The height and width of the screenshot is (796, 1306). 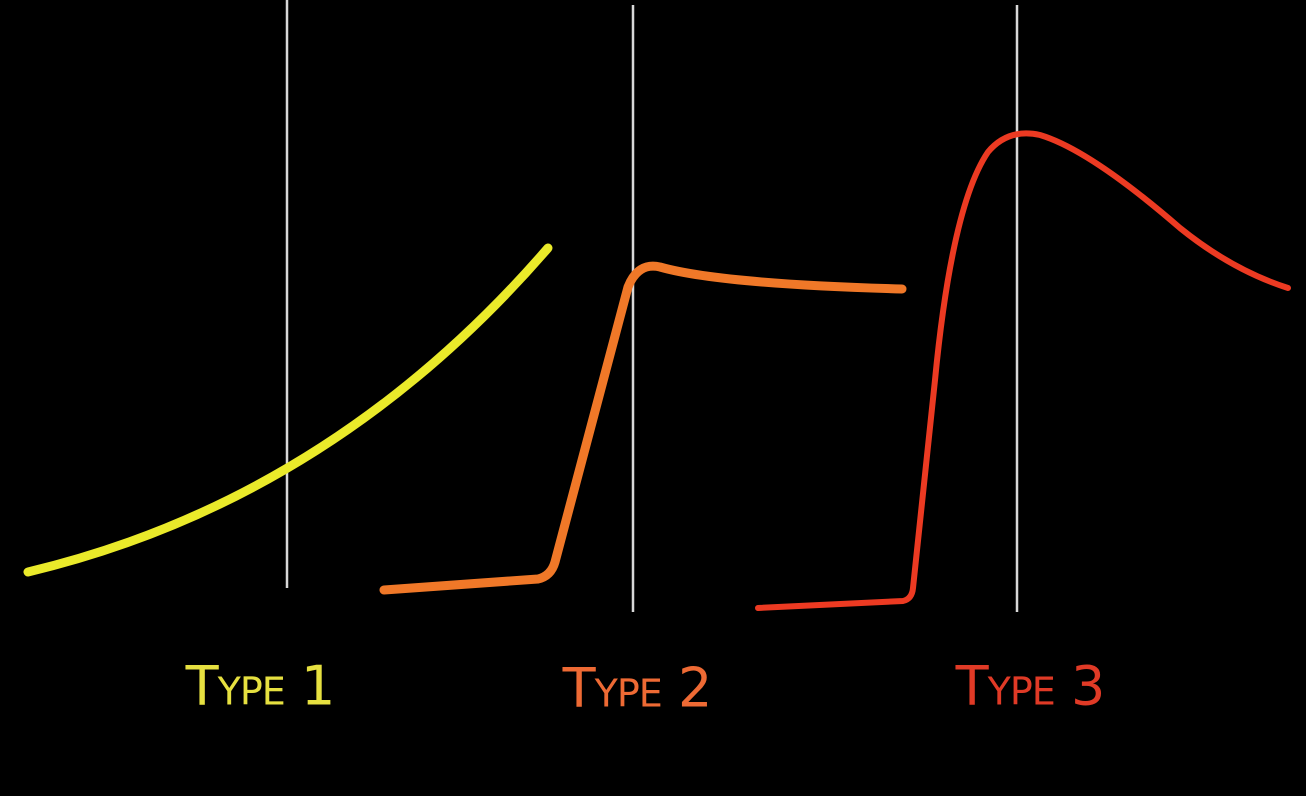 I want to click on type-label: Type 1, so click(x=260, y=686).